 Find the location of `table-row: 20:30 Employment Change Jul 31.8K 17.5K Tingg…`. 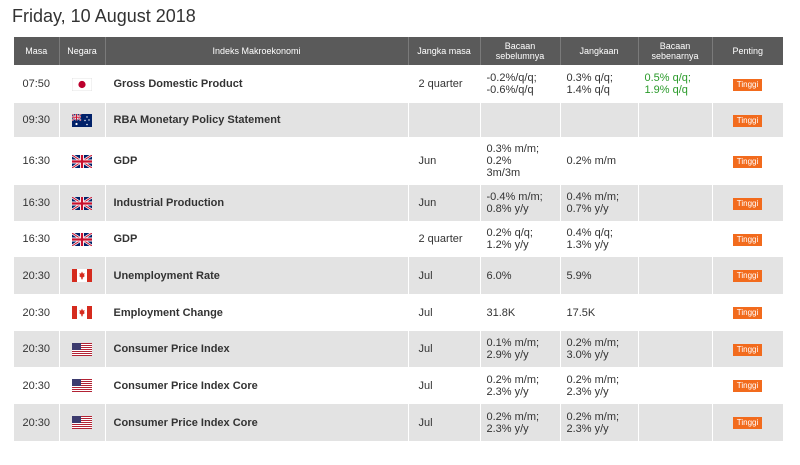

table-row: 20:30 Employment Change Jul 31.8K 17.5K Tingg… is located at coordinates (399, 312).